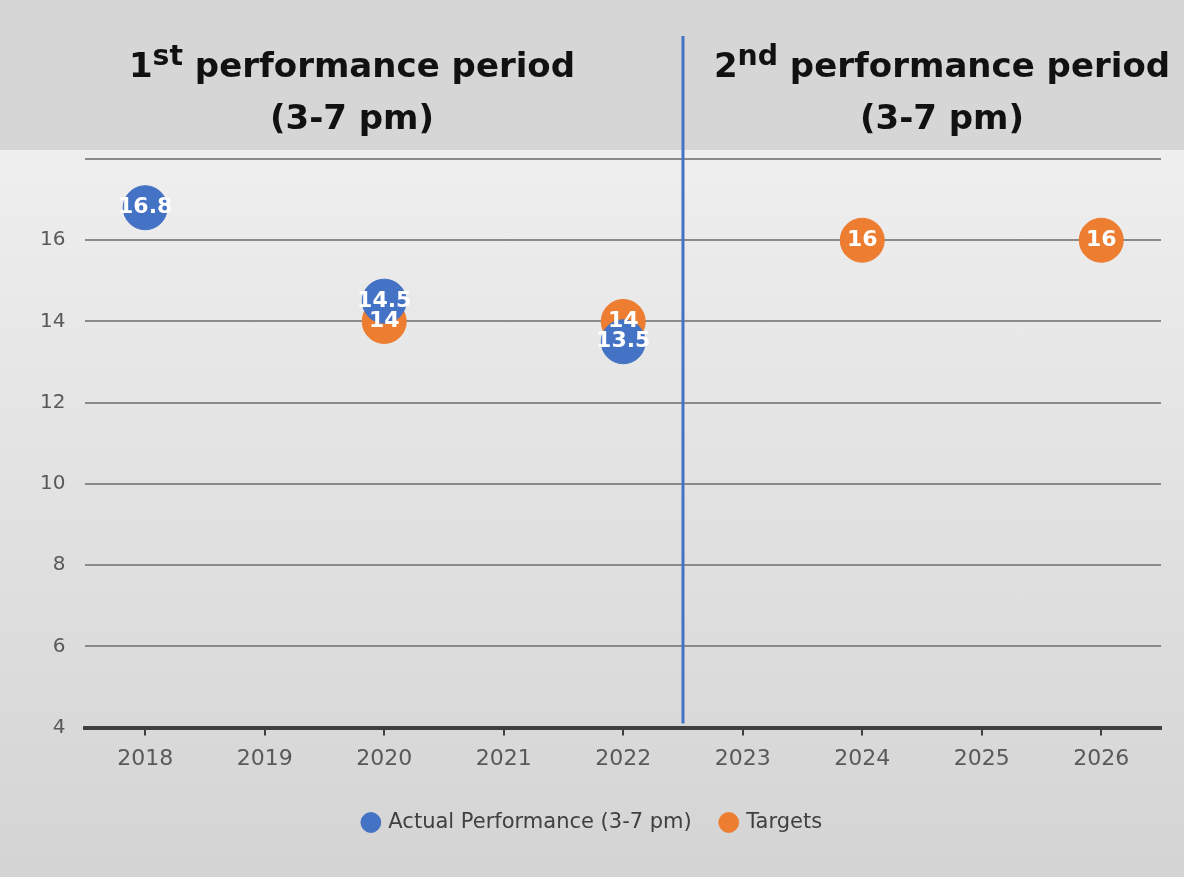 The width and height of the screenshot is (1184, 877). I want to click on text: 2$^{nd}$ performance period (3-7 pm), so click(942, 89).